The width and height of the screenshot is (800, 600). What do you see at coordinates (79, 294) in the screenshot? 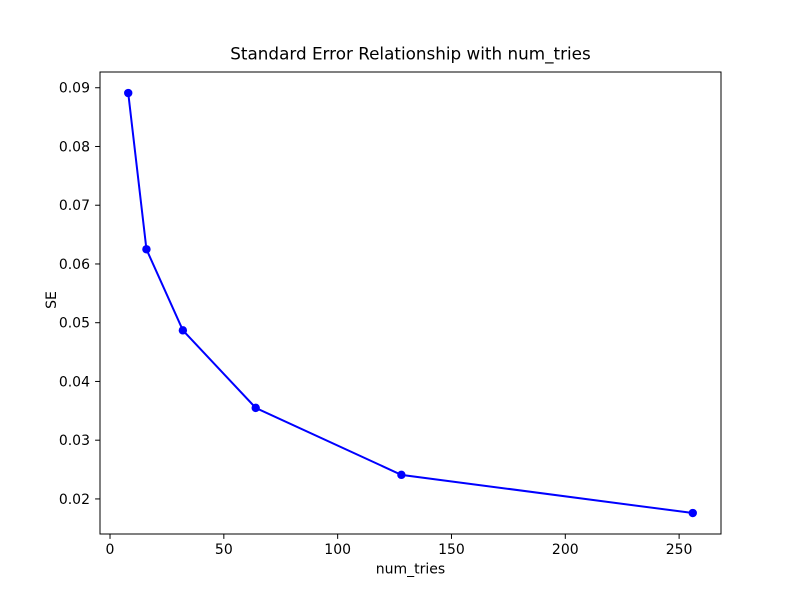
I see `y-axis-ticks: 0.02 0.03 0.04 0.05 0.06 0.07 0.08 0.09` at bounding box center [79, 294].